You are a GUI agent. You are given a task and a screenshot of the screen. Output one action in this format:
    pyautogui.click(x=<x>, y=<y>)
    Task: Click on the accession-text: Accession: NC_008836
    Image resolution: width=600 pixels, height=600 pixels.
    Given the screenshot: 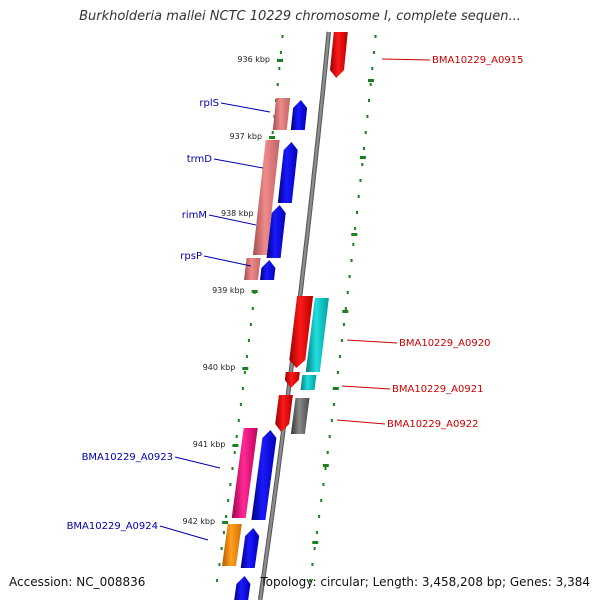 What is the action you would take?
    pyautogui.click(x=77, y=582)
    